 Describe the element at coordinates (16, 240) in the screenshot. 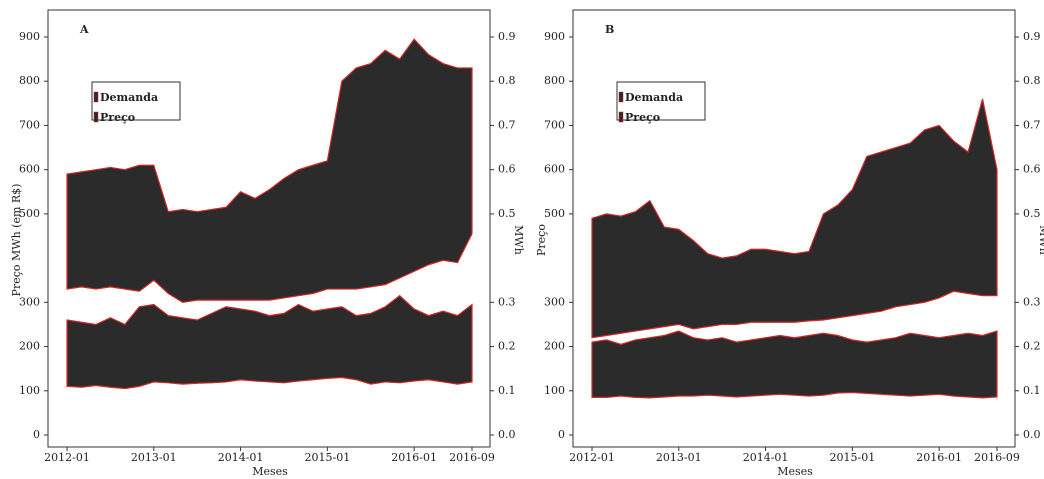

I see `y-axis-label: Preço MWh (em R$)` at that location.